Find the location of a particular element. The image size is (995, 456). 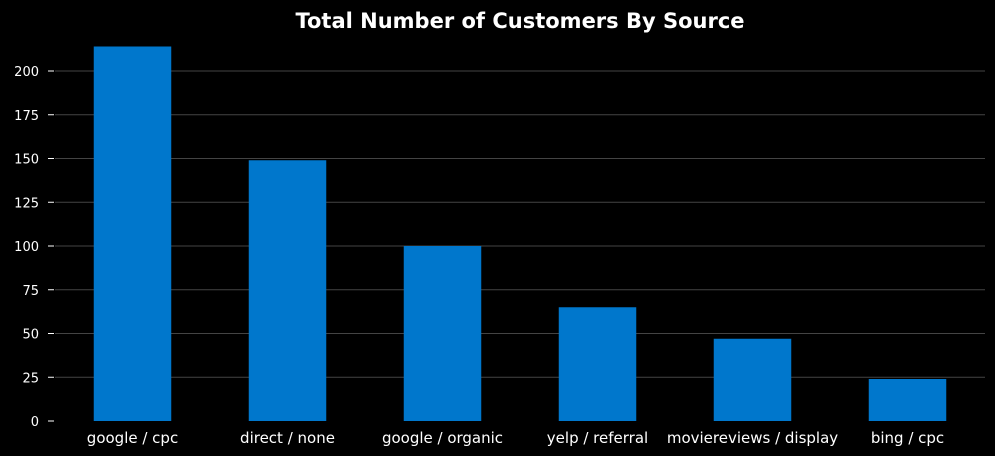

bar-google-organic is located at coordinates (442, 333).